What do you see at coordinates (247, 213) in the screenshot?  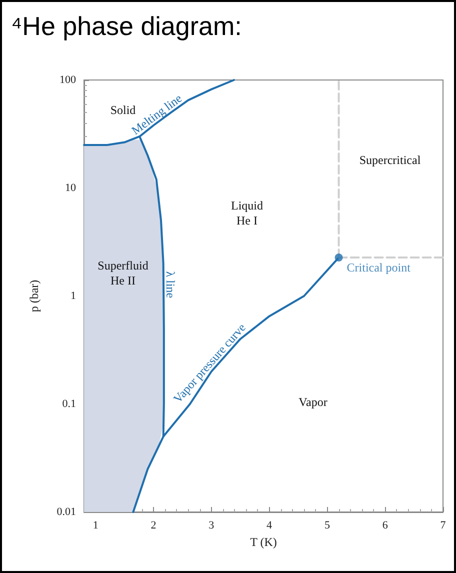 I see `annotation: Liquid He I` at bounding box center [247, 213].